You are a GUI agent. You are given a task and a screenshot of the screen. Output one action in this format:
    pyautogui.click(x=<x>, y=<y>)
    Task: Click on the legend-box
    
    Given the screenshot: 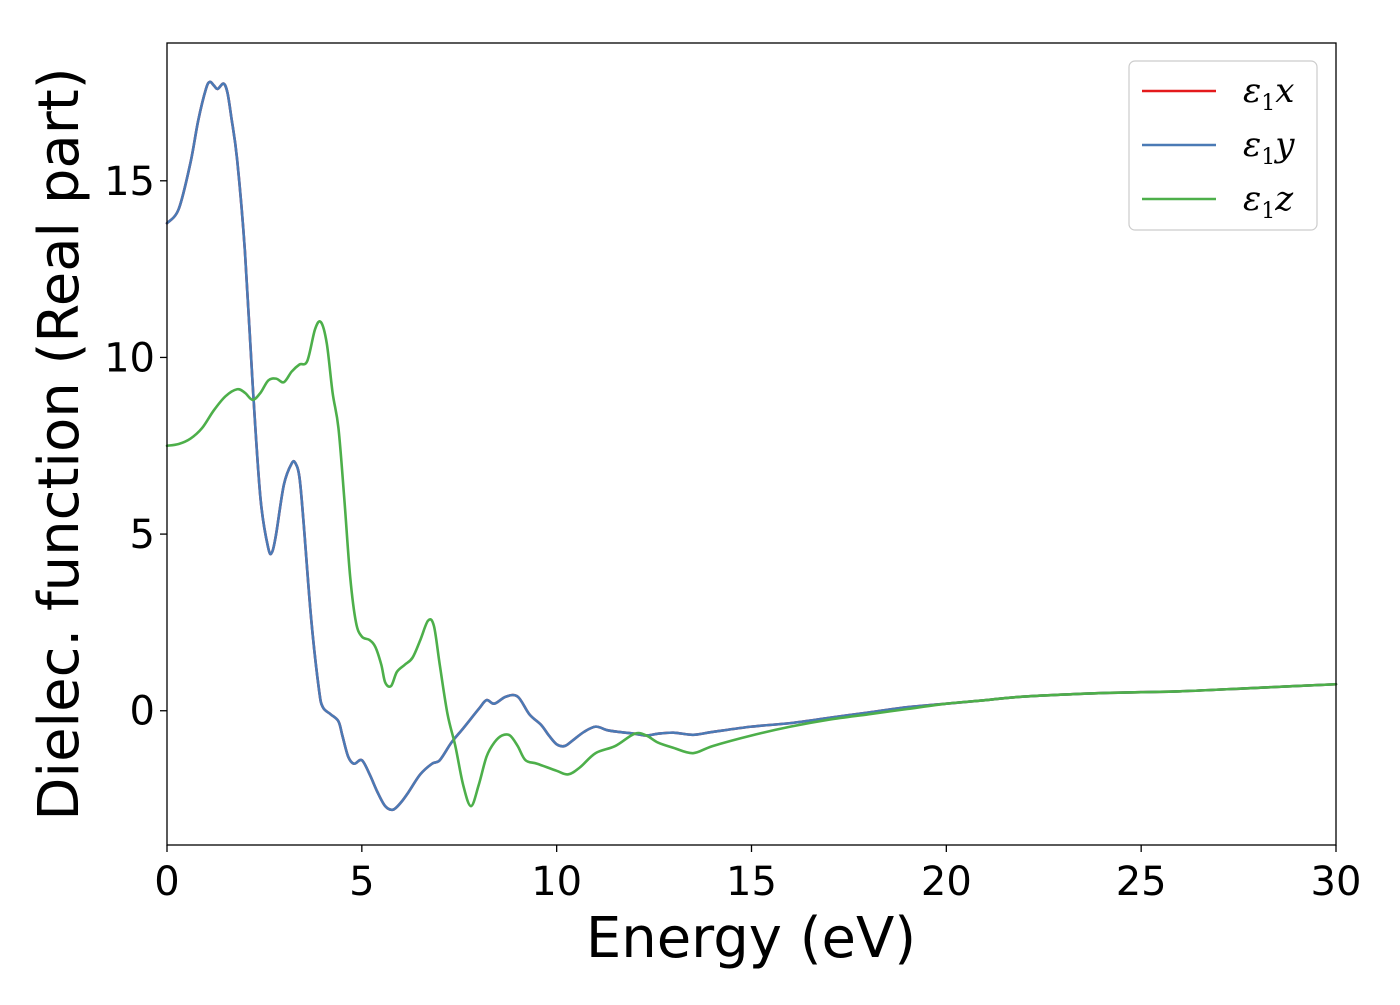 What is the action you would take?
    pyautogui.click(x=1223, y=145)
    